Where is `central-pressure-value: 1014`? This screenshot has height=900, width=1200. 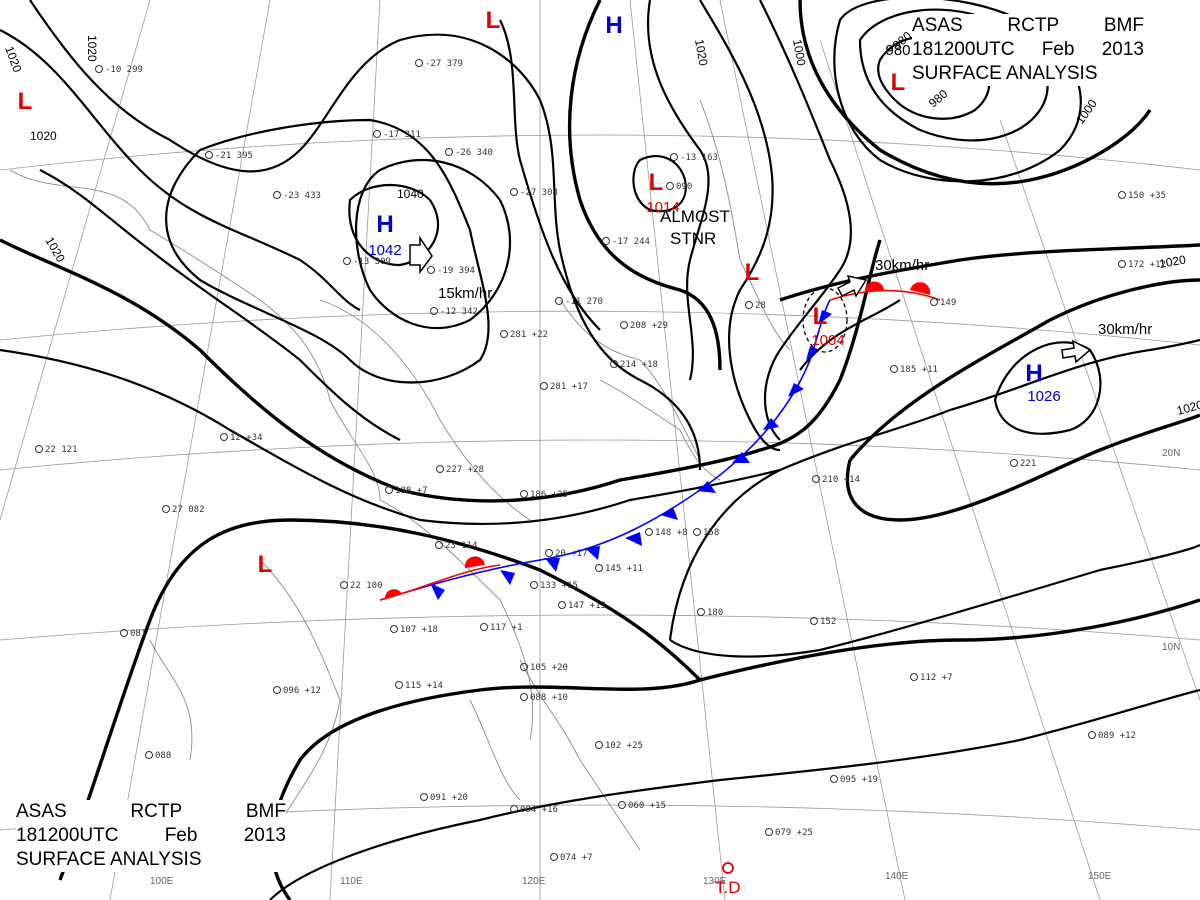
central-pressure-value: 1014 is located at coordinates (662, 207).